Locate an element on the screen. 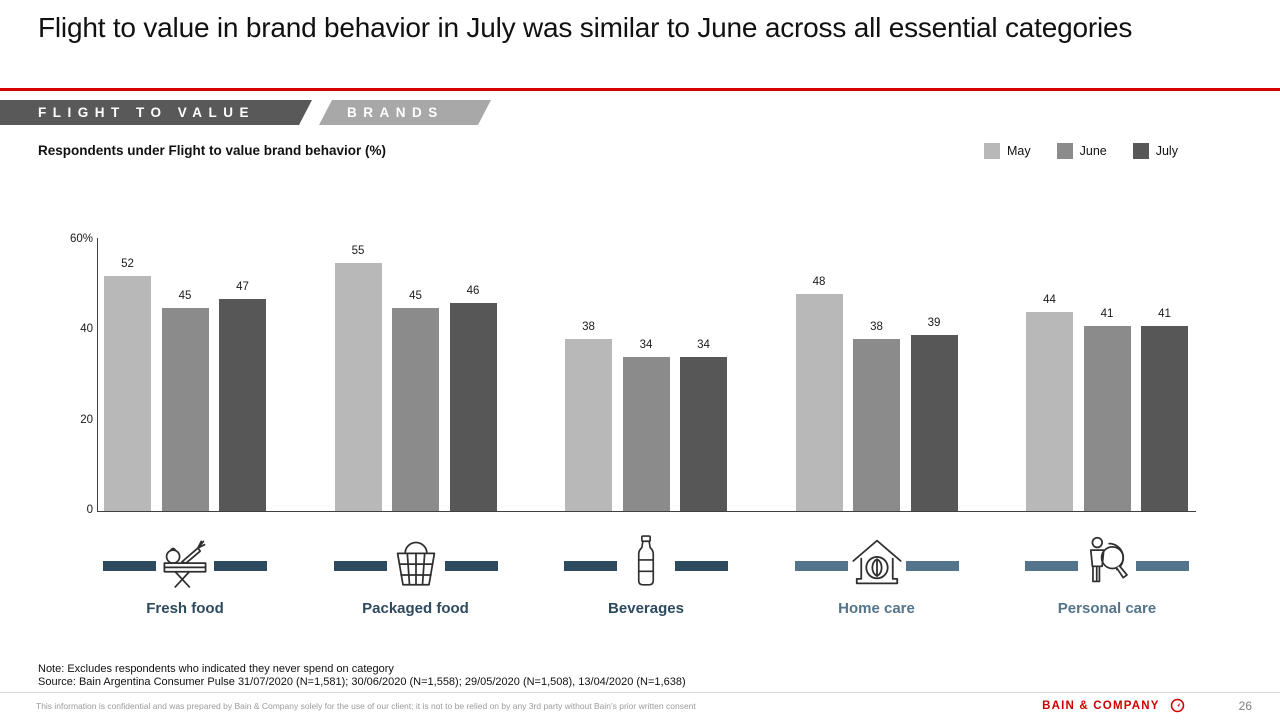 The image size is (1280, 720). legend-label: May is located at coordinates (1019, 151).